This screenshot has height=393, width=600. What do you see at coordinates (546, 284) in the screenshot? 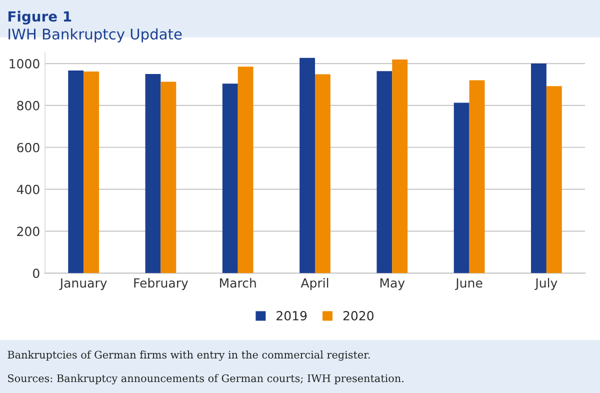
I see `x-tick-label: July` at bounding box center [546, 284].